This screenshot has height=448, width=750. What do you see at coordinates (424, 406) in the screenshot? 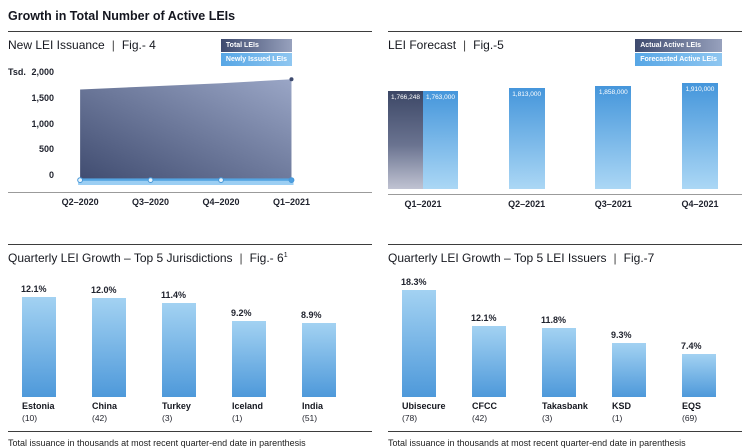
I see `category-name: Ubisecure` at bounding box center [424, 406].